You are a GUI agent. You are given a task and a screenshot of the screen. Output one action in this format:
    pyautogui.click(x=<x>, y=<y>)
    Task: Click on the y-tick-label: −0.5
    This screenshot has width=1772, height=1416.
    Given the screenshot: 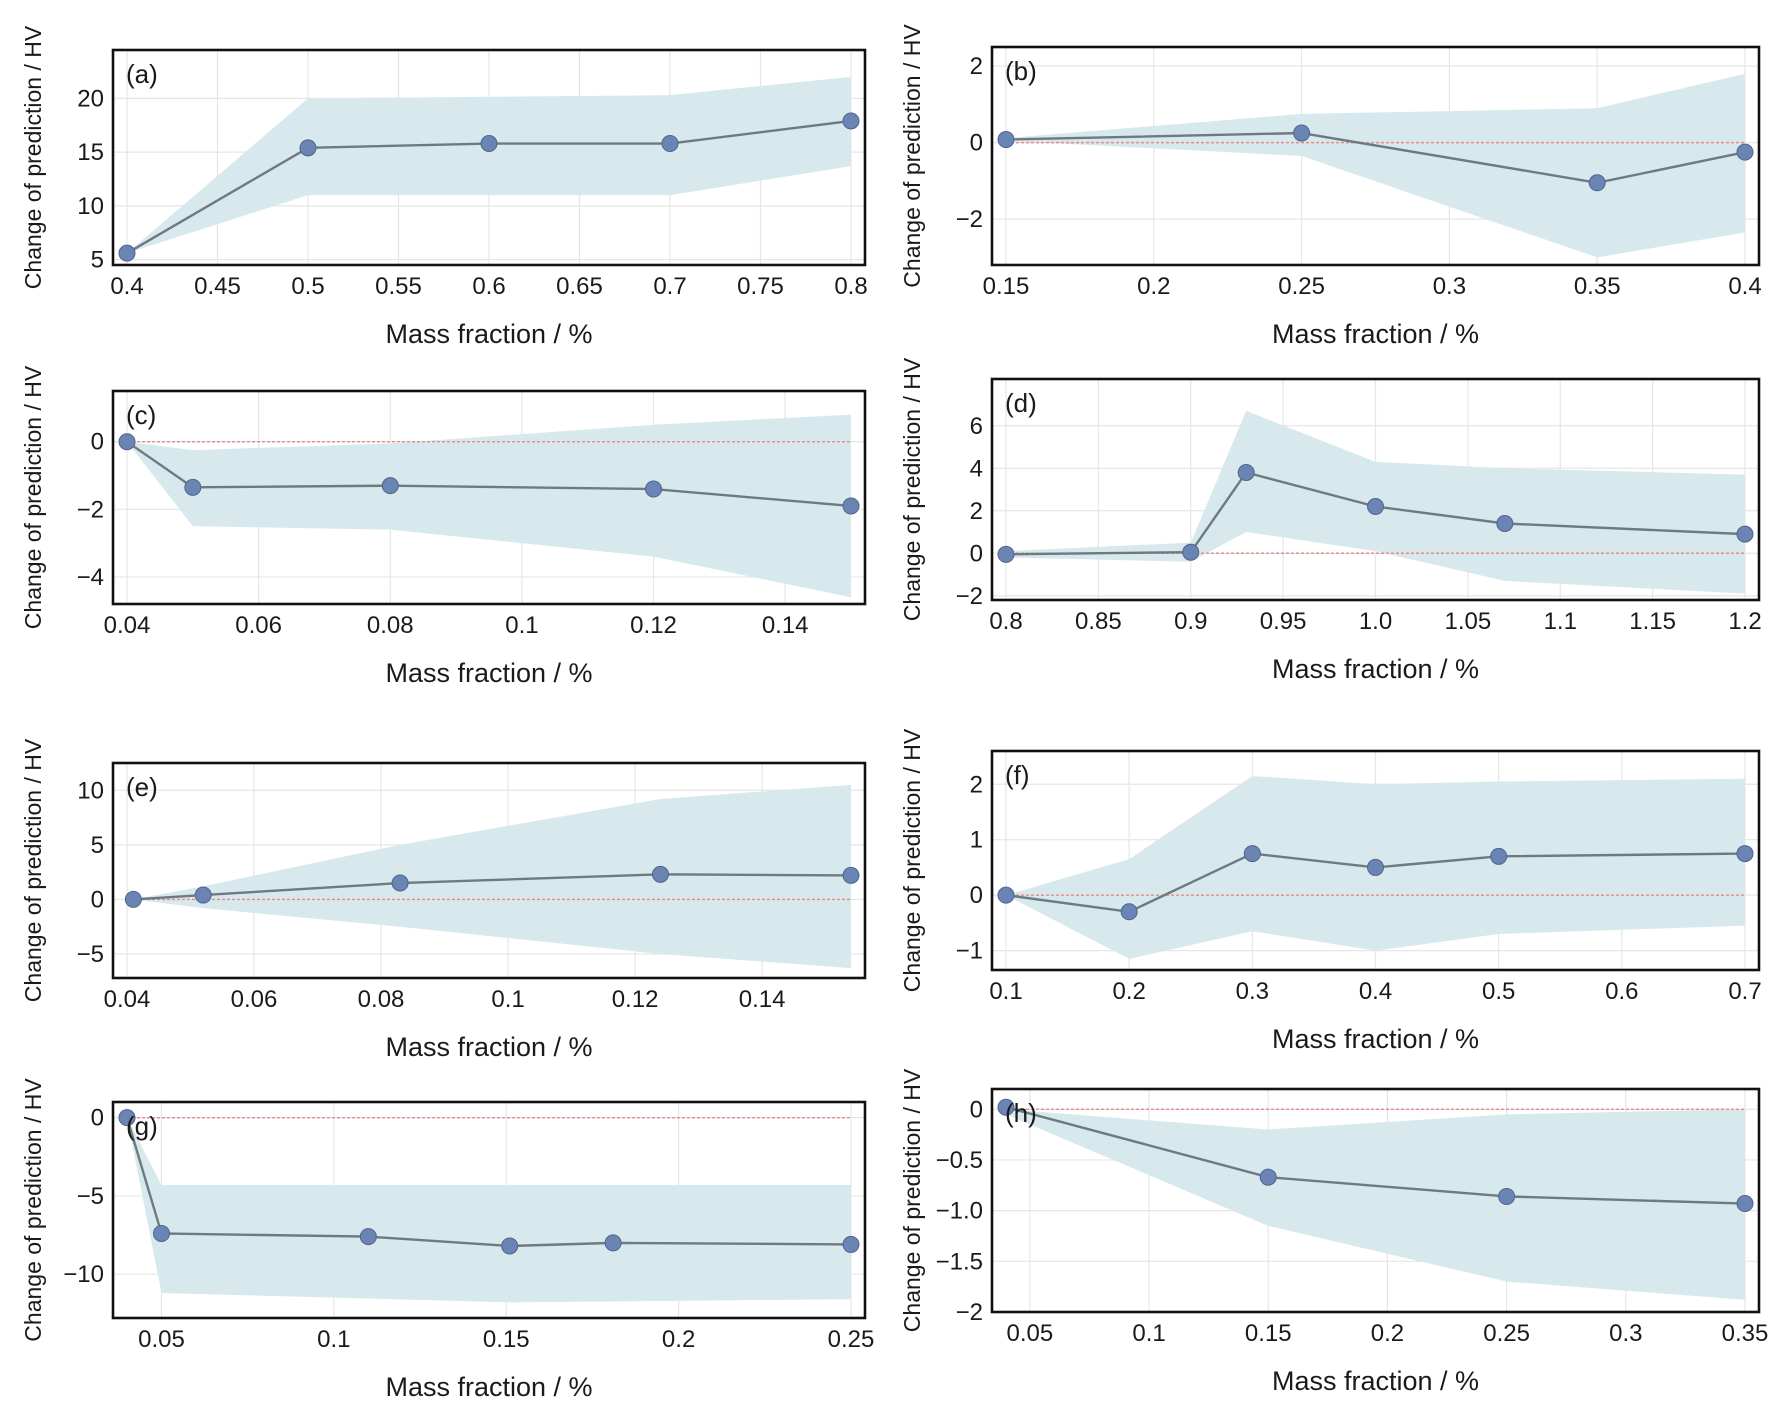 What is the action you would take?
    pyautogui.click(x=959, y=1160)
    